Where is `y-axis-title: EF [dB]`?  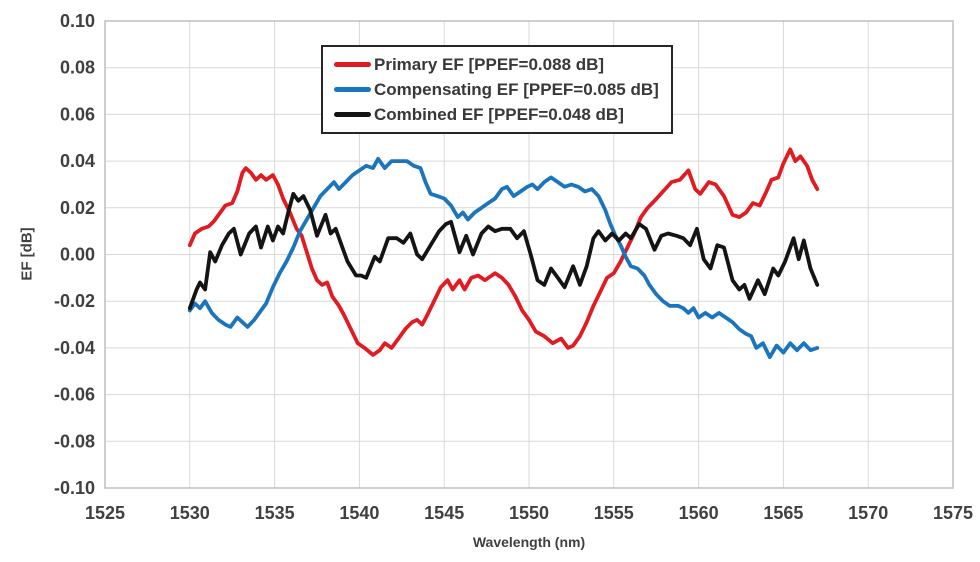
y-axis-title: EF [dB] is located at coordinates (27, 254).